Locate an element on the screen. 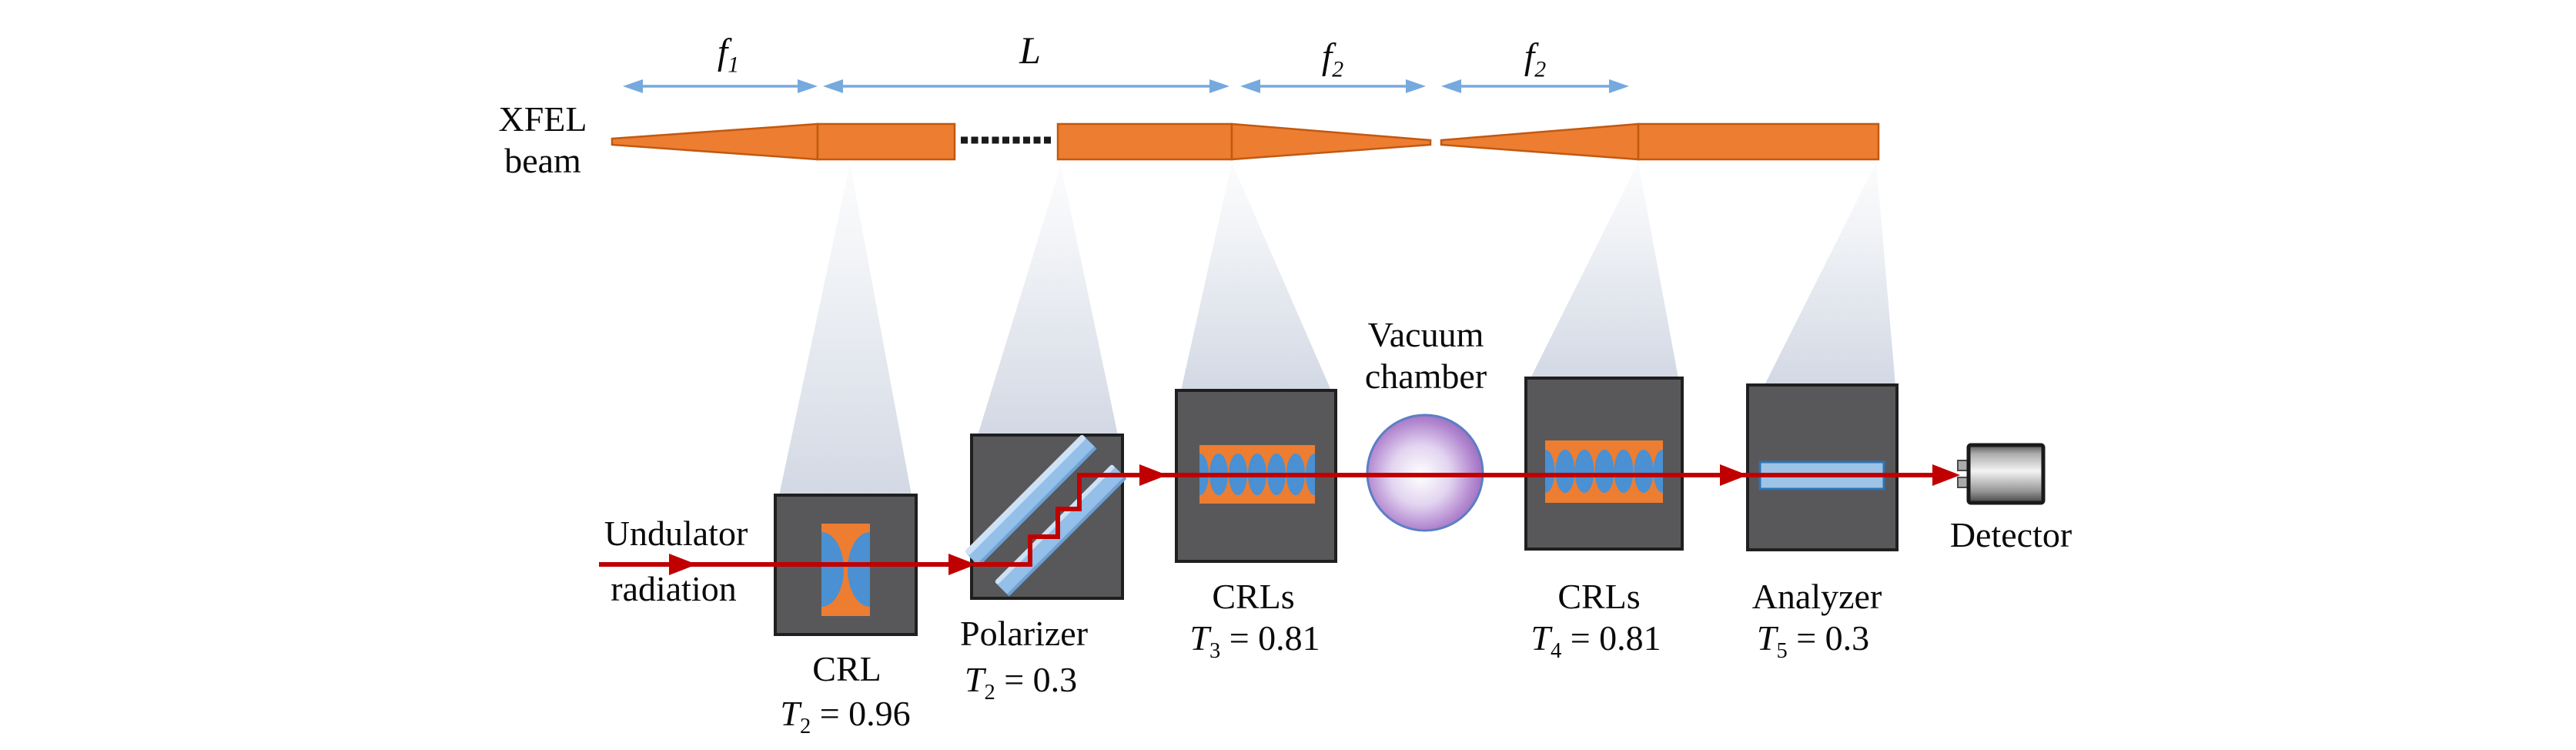 The height and width of the screenshot is (750, 2576). xfel-beam-label-line2: beam is located at coordinates (543, 161).